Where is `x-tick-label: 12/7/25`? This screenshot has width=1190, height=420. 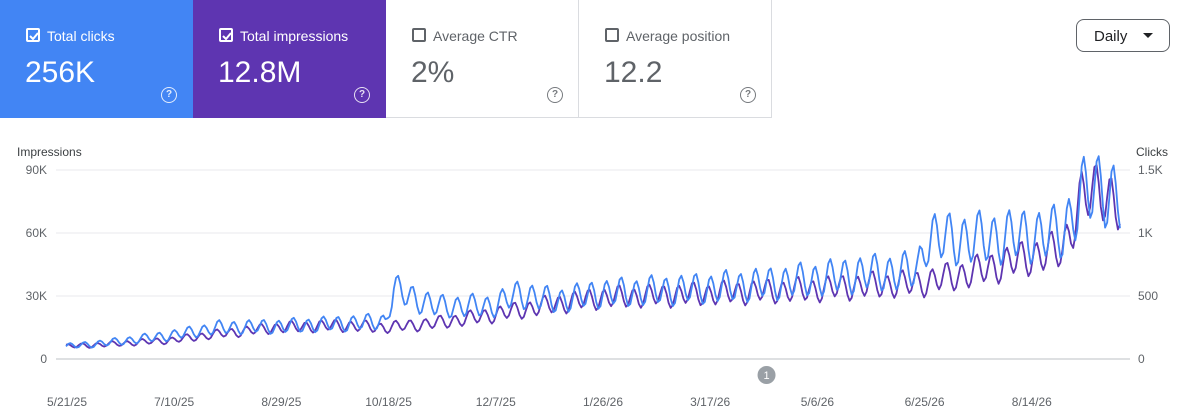 x-tick-label: 12/7/25 is located at coordinates (496, 402).